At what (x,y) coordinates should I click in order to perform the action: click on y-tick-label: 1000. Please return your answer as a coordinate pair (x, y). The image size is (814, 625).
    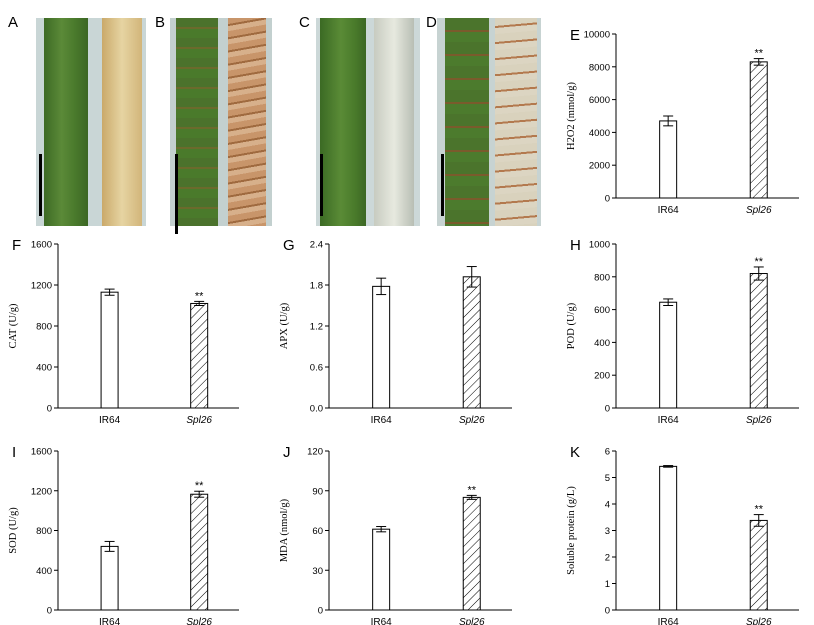
    Looking at the image, I should click on (599, 245).